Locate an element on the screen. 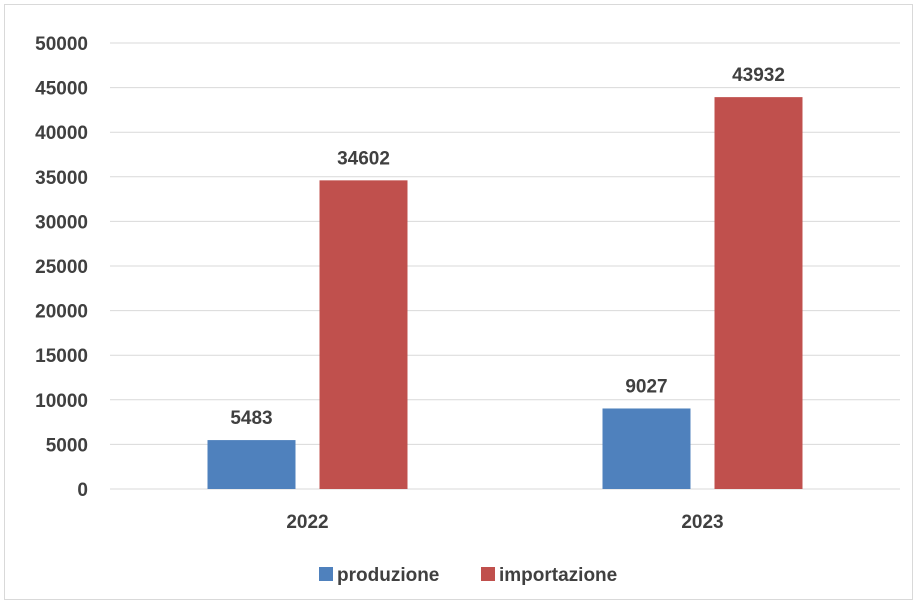  y-tick-label: 40000 is located at coordinates (61, 133).